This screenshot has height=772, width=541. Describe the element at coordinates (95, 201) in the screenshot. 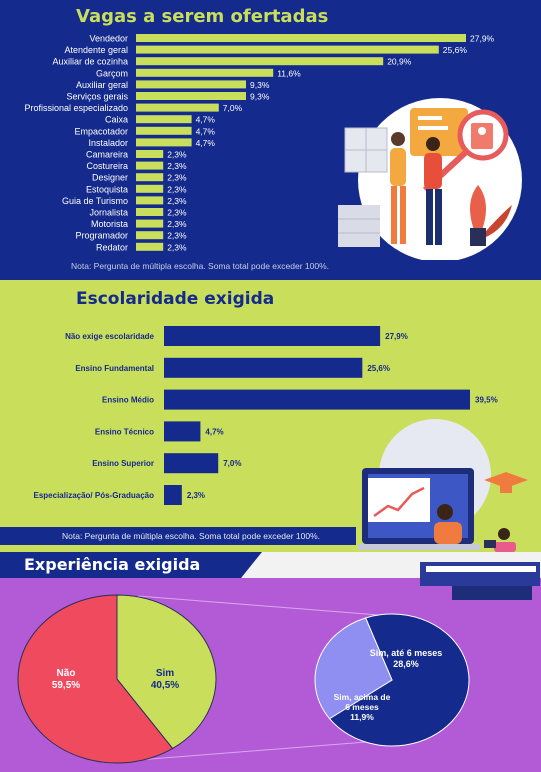

I see `vagas-category-label: Guia de Turismo` at that location.